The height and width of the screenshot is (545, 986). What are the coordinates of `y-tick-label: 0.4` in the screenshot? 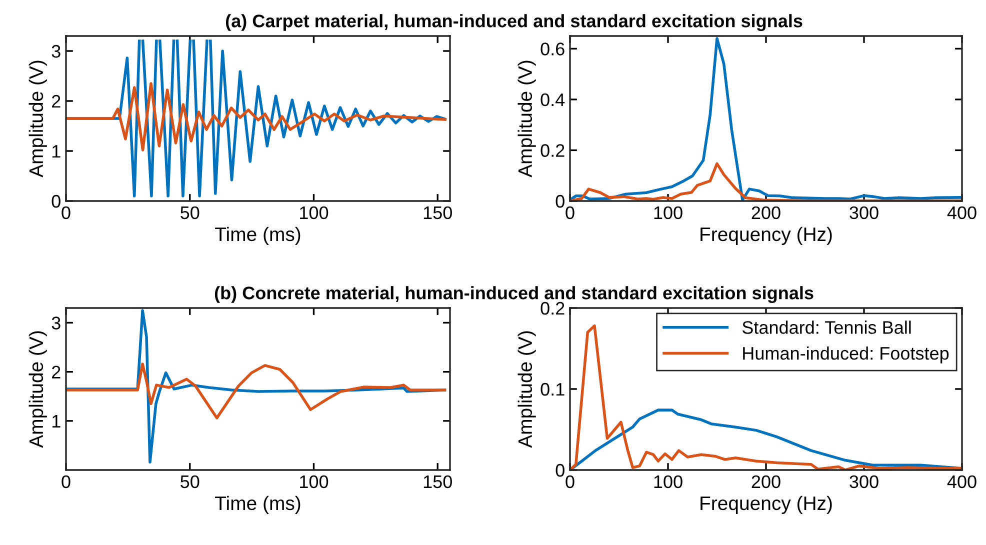 It's located at (552, 99).